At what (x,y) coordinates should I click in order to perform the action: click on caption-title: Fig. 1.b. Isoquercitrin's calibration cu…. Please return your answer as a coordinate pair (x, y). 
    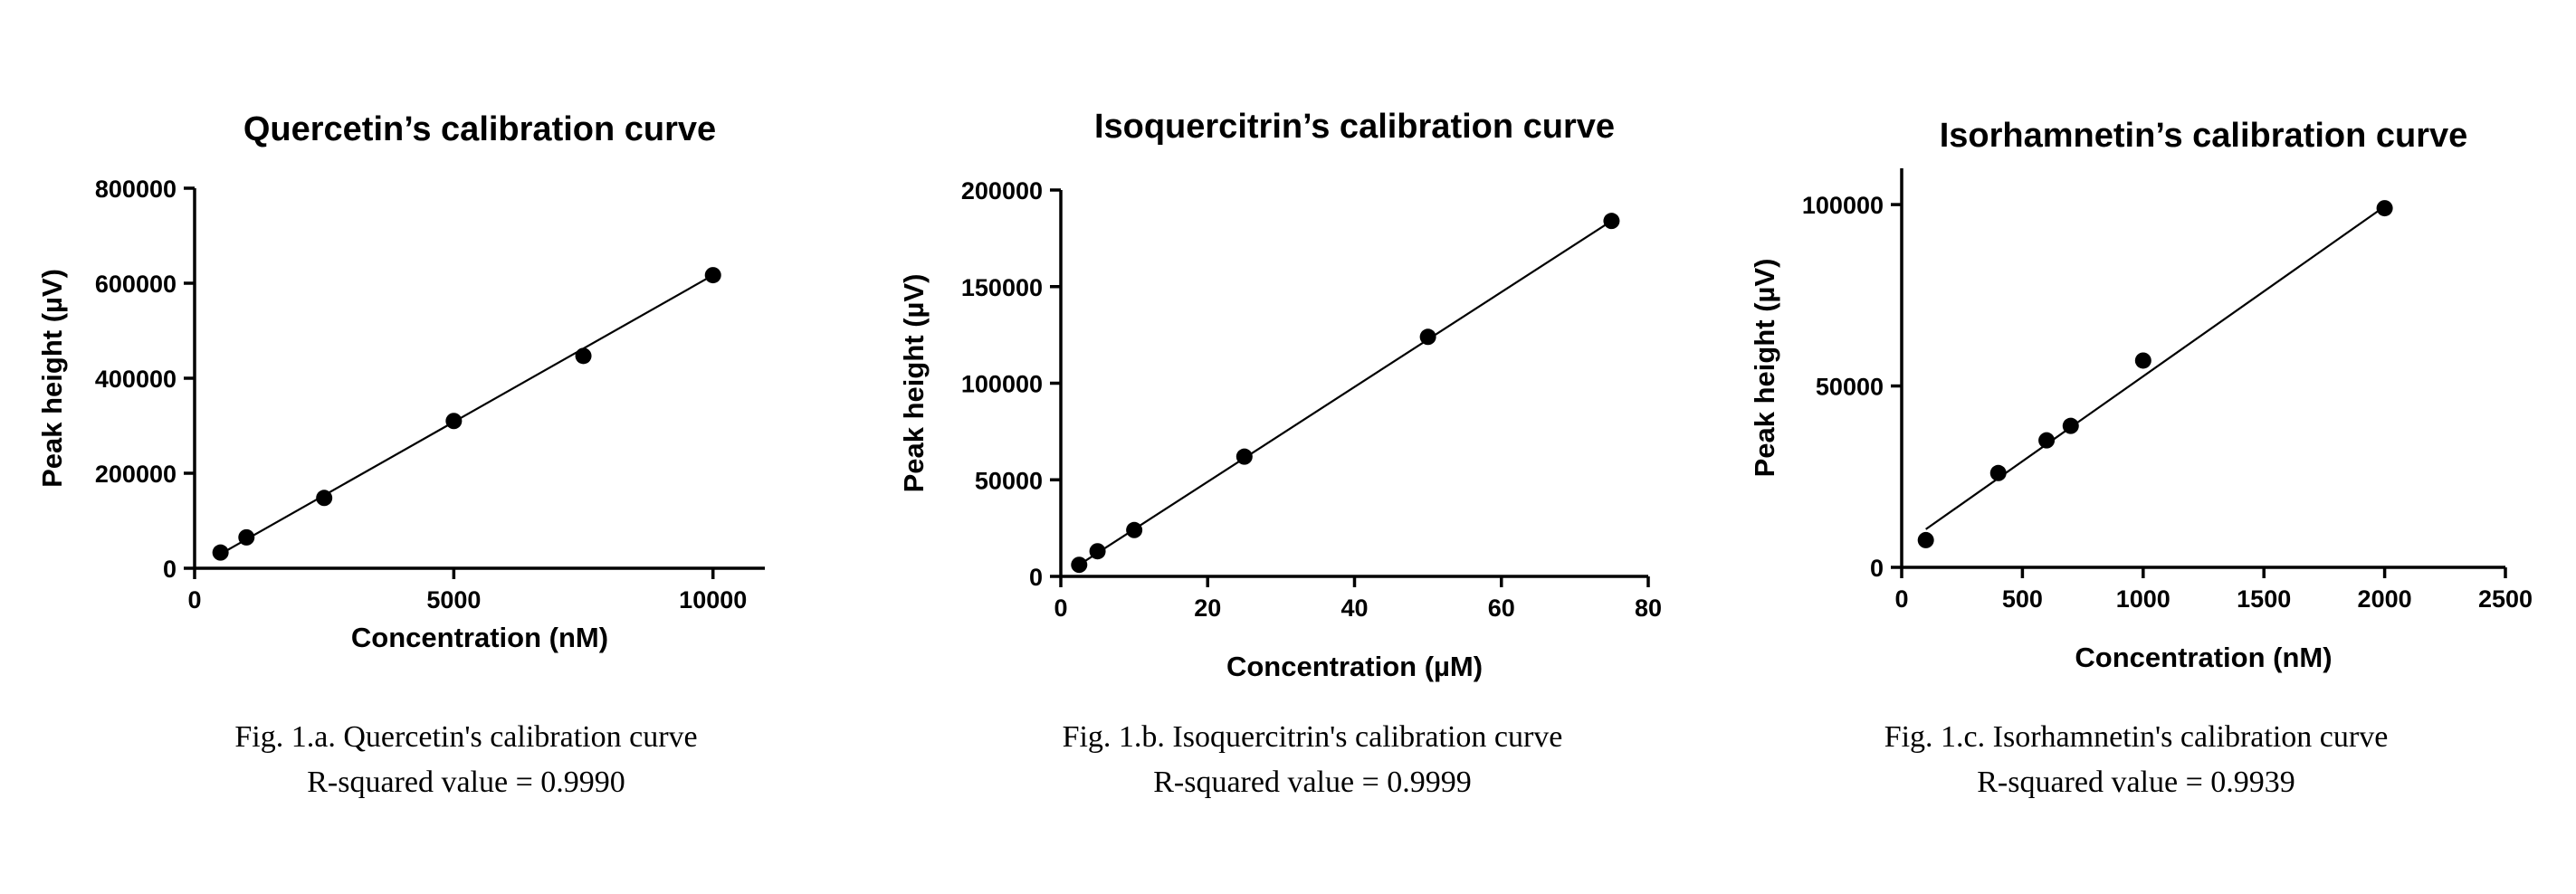
    Looking at the image, I should click on (1312, 737).